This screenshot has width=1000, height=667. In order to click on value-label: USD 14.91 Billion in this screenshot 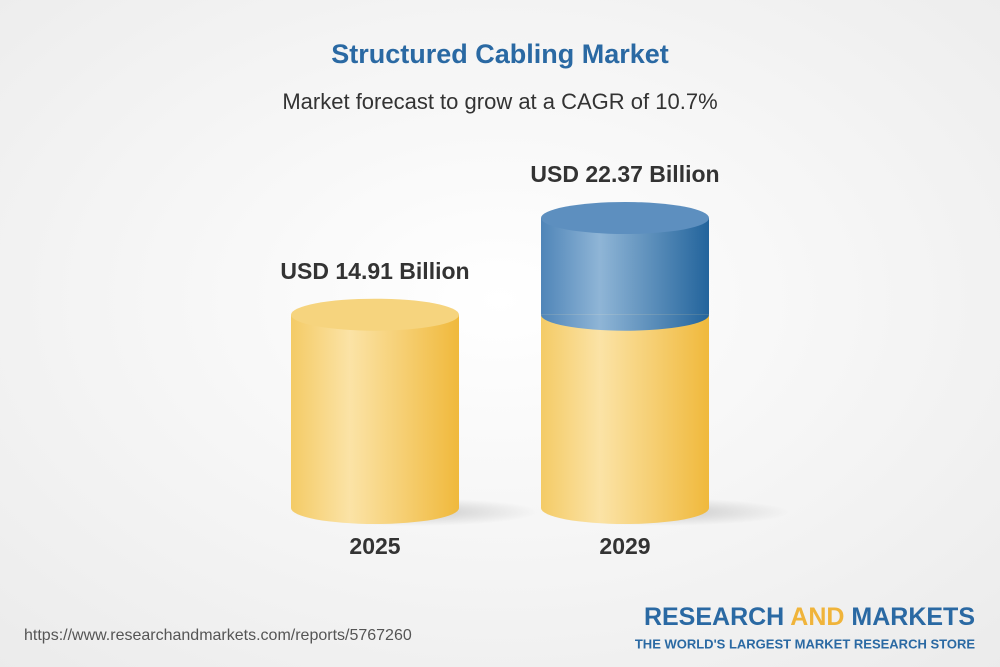, I will do `click(374, 271)`.